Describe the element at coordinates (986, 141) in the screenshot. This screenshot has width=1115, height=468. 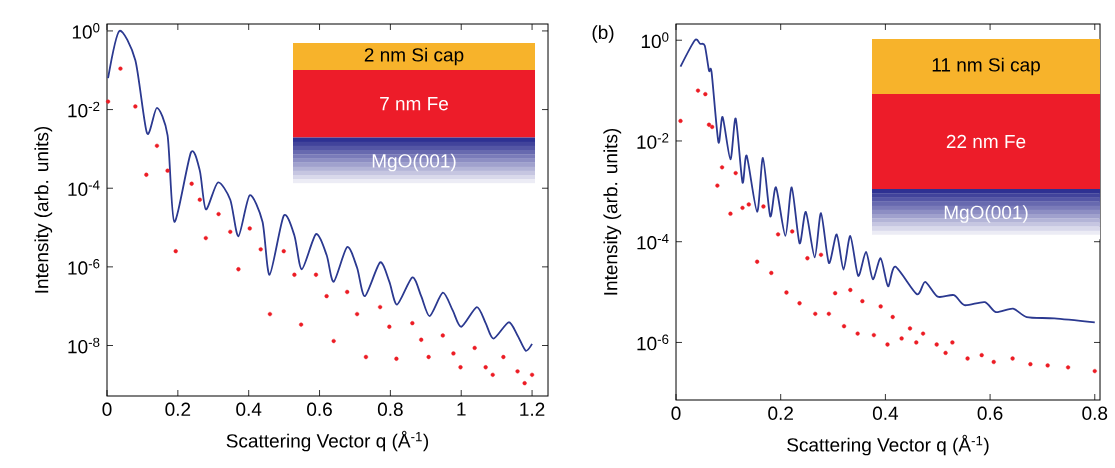
I see `annotation: 22 nm Fe` at that location.